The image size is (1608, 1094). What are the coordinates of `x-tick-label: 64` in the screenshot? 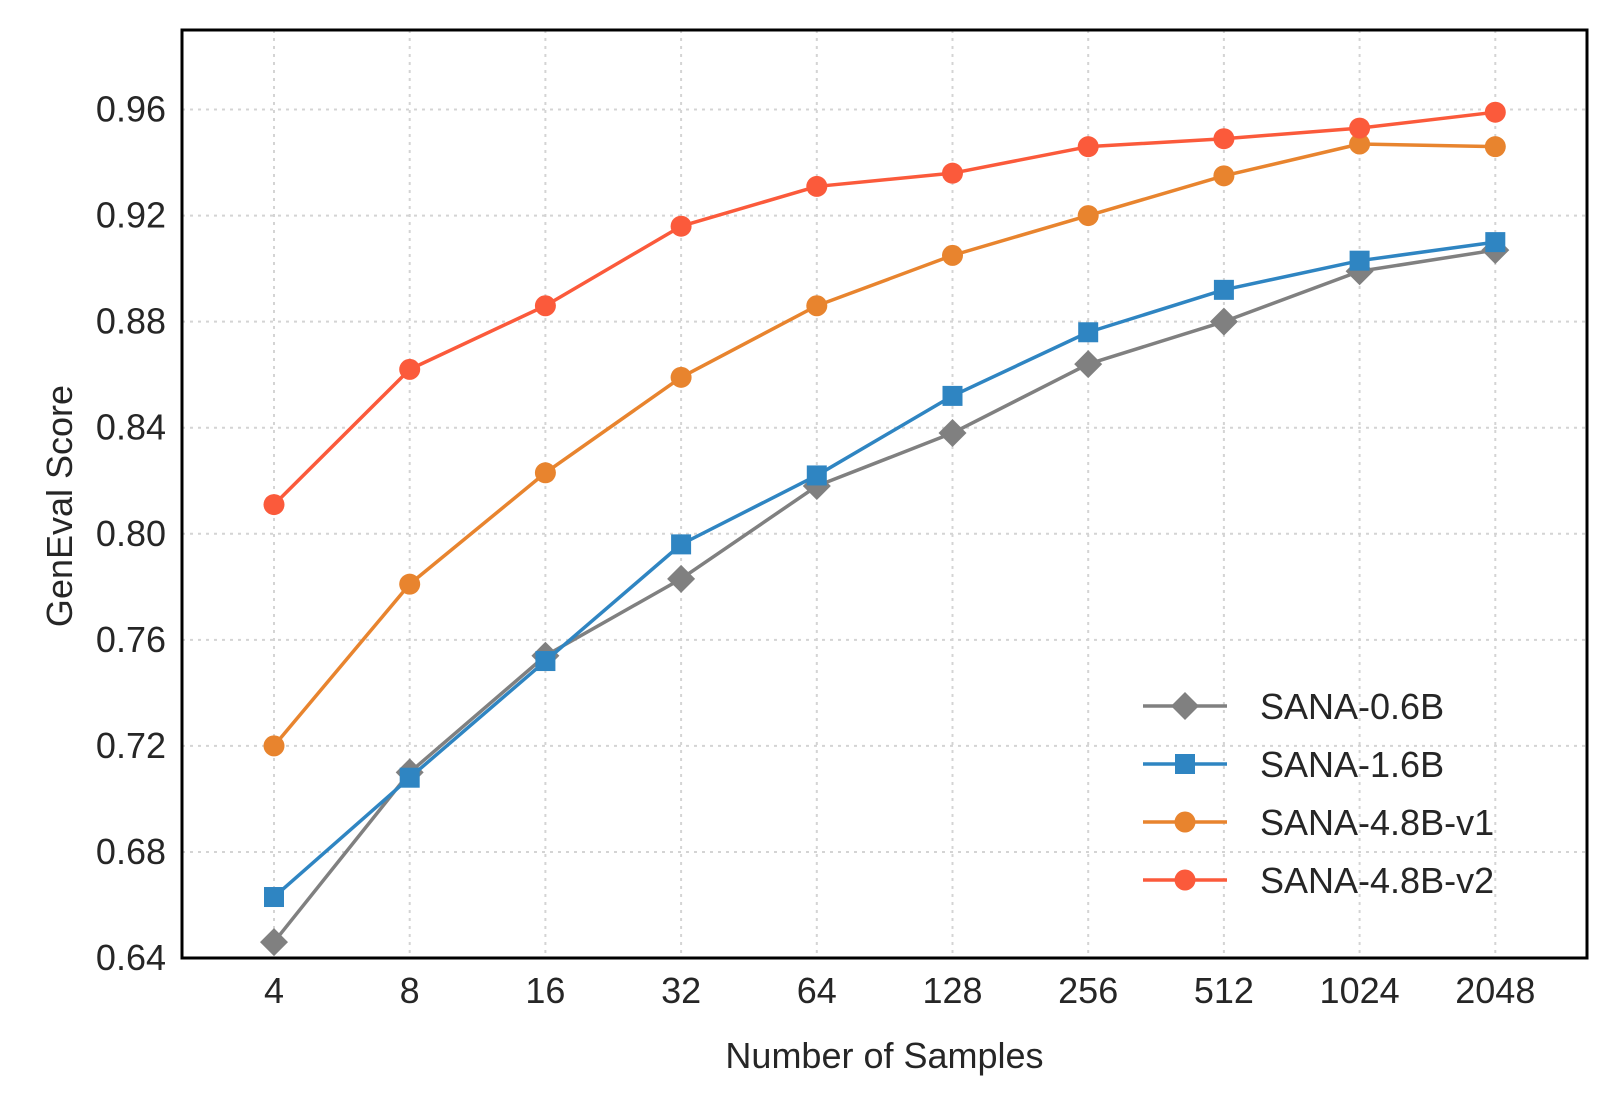 It's located at (817, 990).